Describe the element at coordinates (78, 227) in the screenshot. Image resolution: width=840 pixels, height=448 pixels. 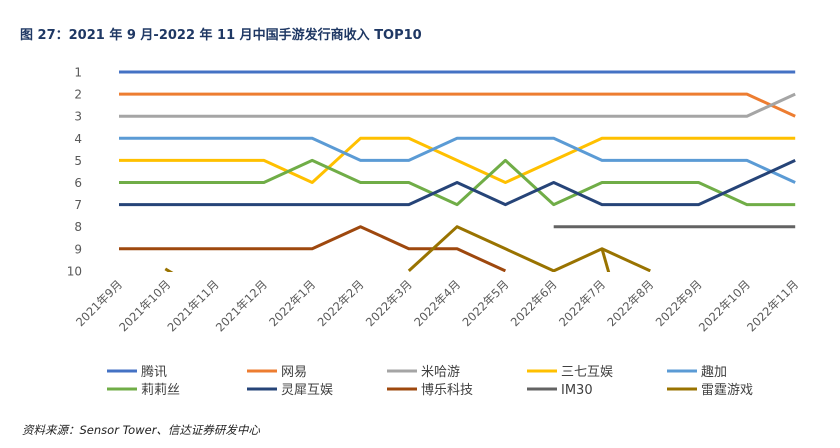
I see `y-tick-label: 8` at that location.